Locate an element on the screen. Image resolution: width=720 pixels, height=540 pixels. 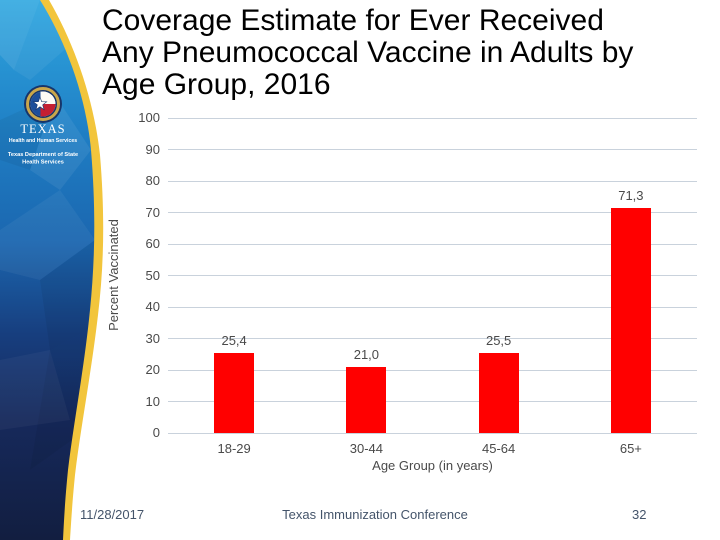
gridline-y0 is located at coordinates (432, 433).